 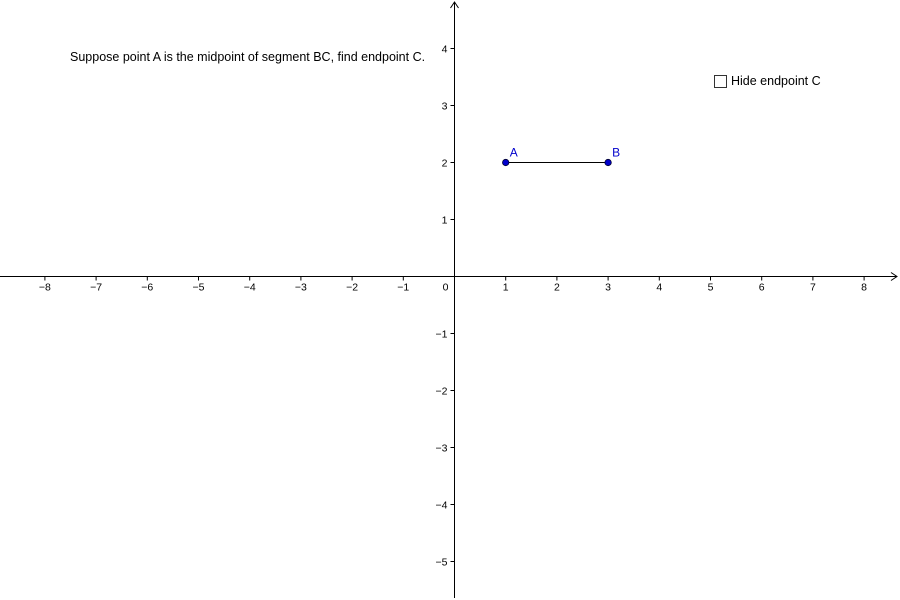 What do you see at coordinates (445, 221) in the screenshot?
I see `y-tick-label: 1` at bounding box center [445, 221].